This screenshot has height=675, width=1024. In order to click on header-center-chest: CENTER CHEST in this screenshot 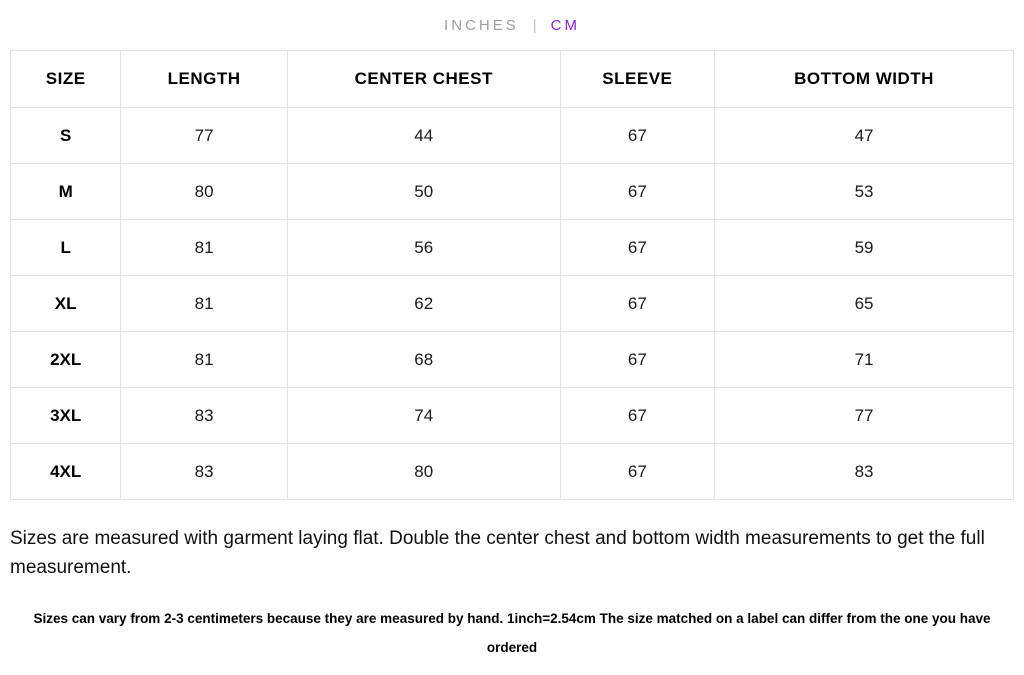, I will do `click(423, 79)`.